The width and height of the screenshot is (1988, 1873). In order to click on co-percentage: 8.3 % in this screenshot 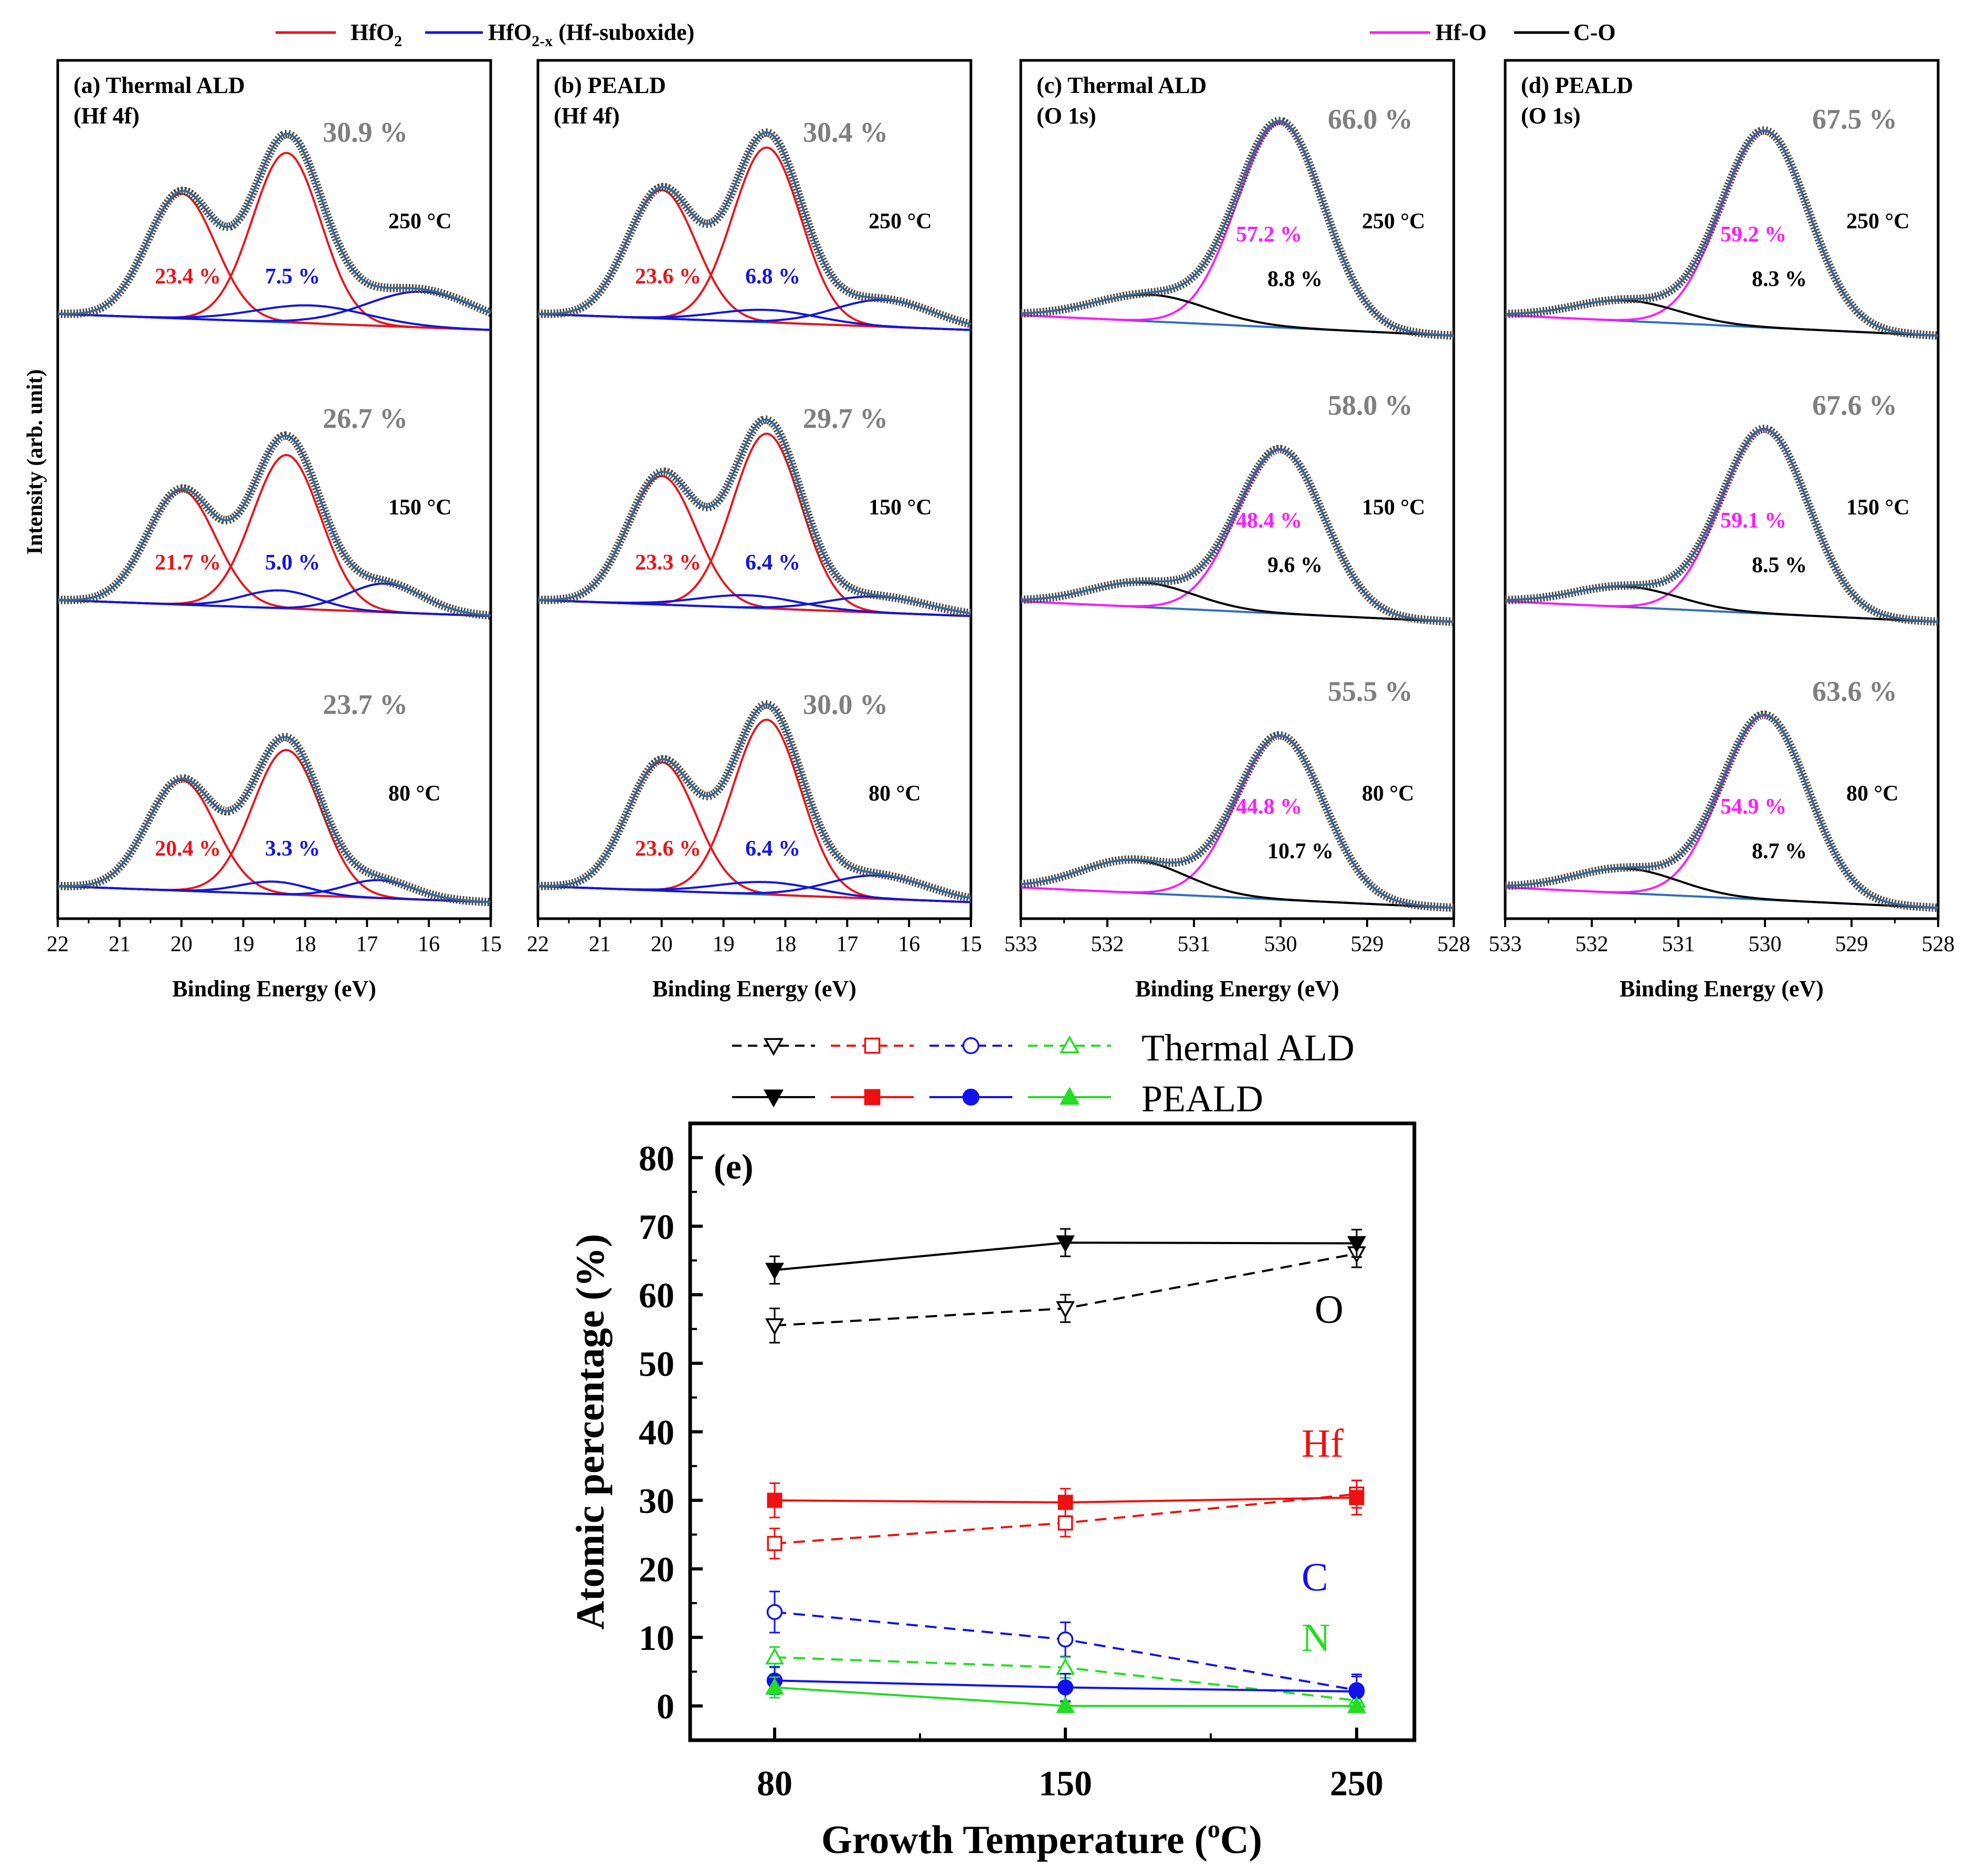, I will do `click(1779, 279)`.